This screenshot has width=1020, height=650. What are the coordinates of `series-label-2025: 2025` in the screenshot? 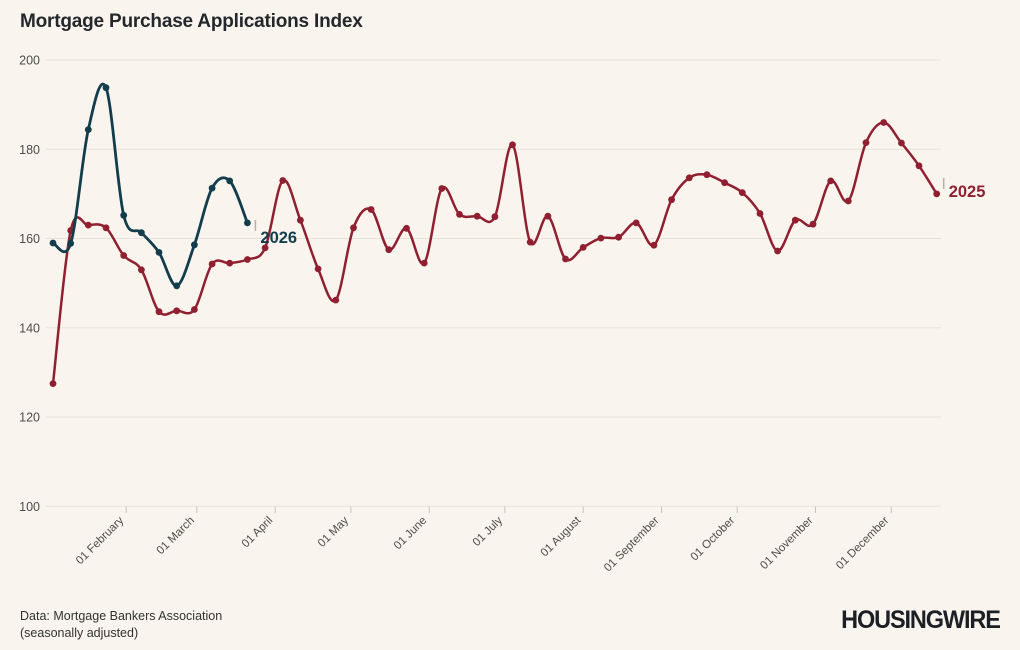 It's located at (967, 192).